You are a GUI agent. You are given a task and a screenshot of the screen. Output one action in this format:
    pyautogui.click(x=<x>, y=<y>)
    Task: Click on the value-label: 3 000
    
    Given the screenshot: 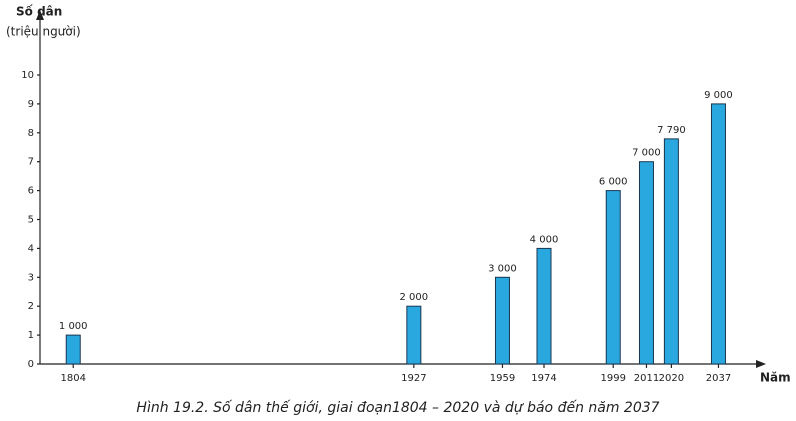 What is the action you would take?
    pyautogui.click(x=502, y=268)
    